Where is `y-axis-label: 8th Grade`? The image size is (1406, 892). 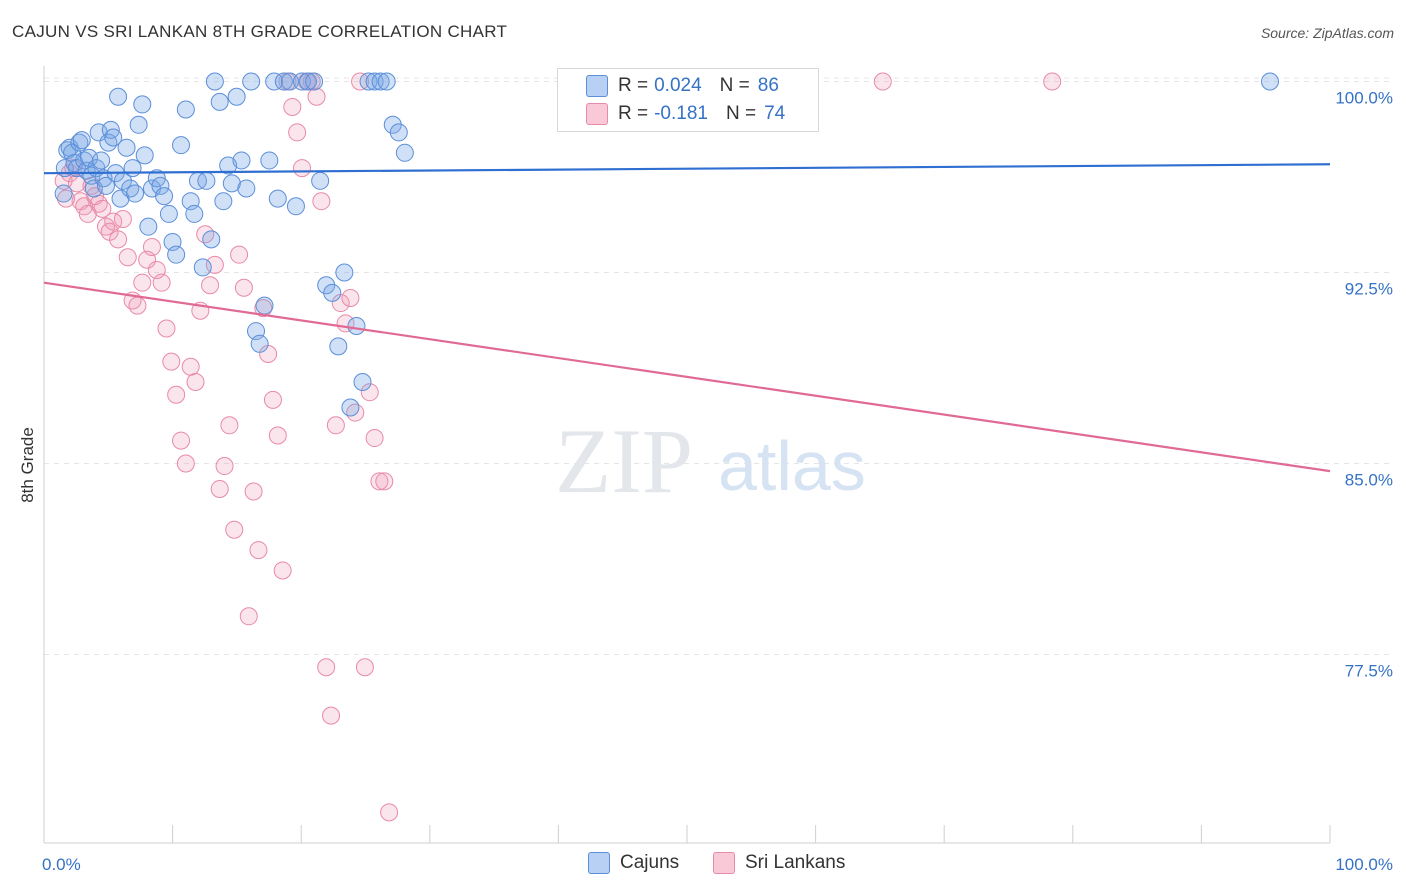
y-axis-label: 8th Grade is located at coordinates (27, 465).